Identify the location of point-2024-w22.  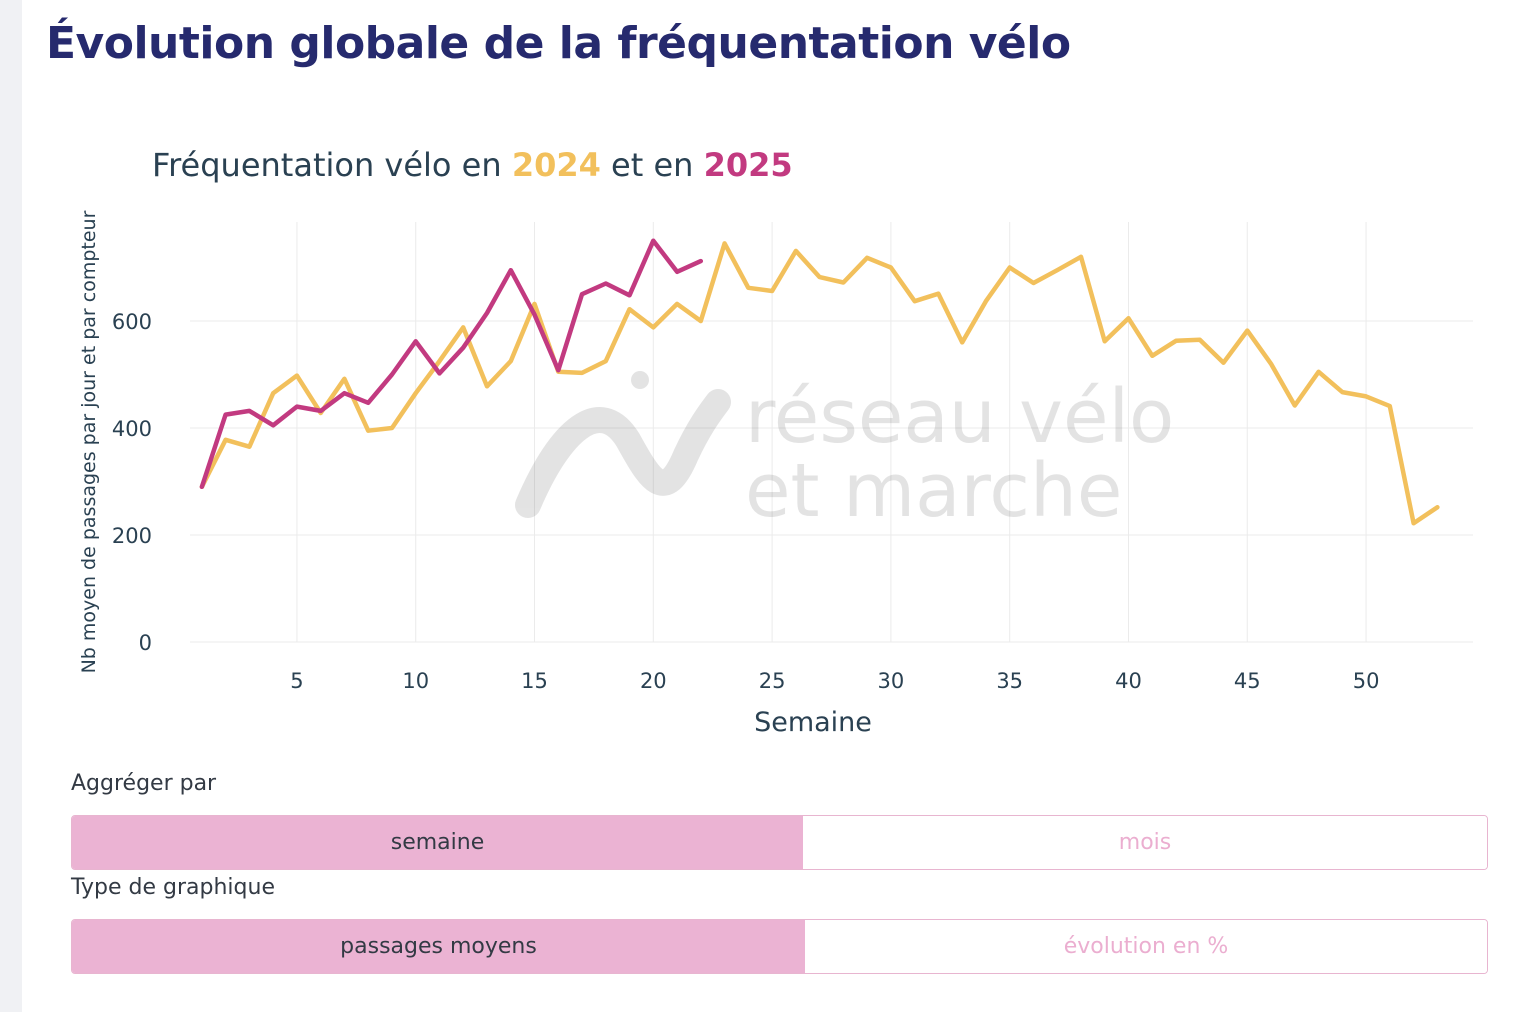
(701, 321).